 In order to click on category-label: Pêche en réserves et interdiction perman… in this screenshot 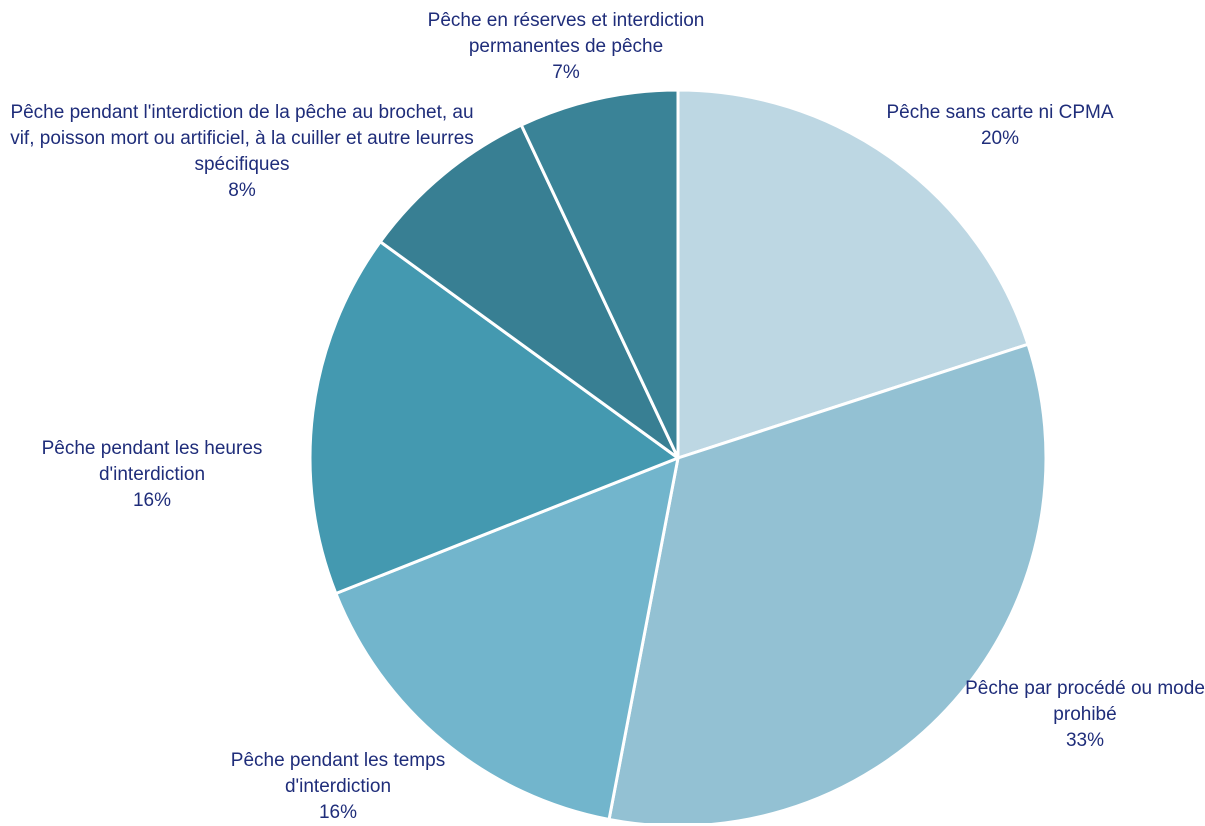, I will do `click(566, 33)`.